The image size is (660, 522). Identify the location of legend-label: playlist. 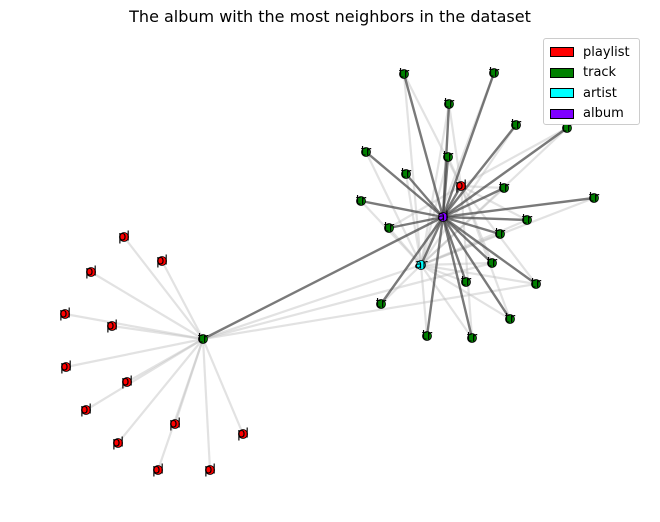
(606, 52).